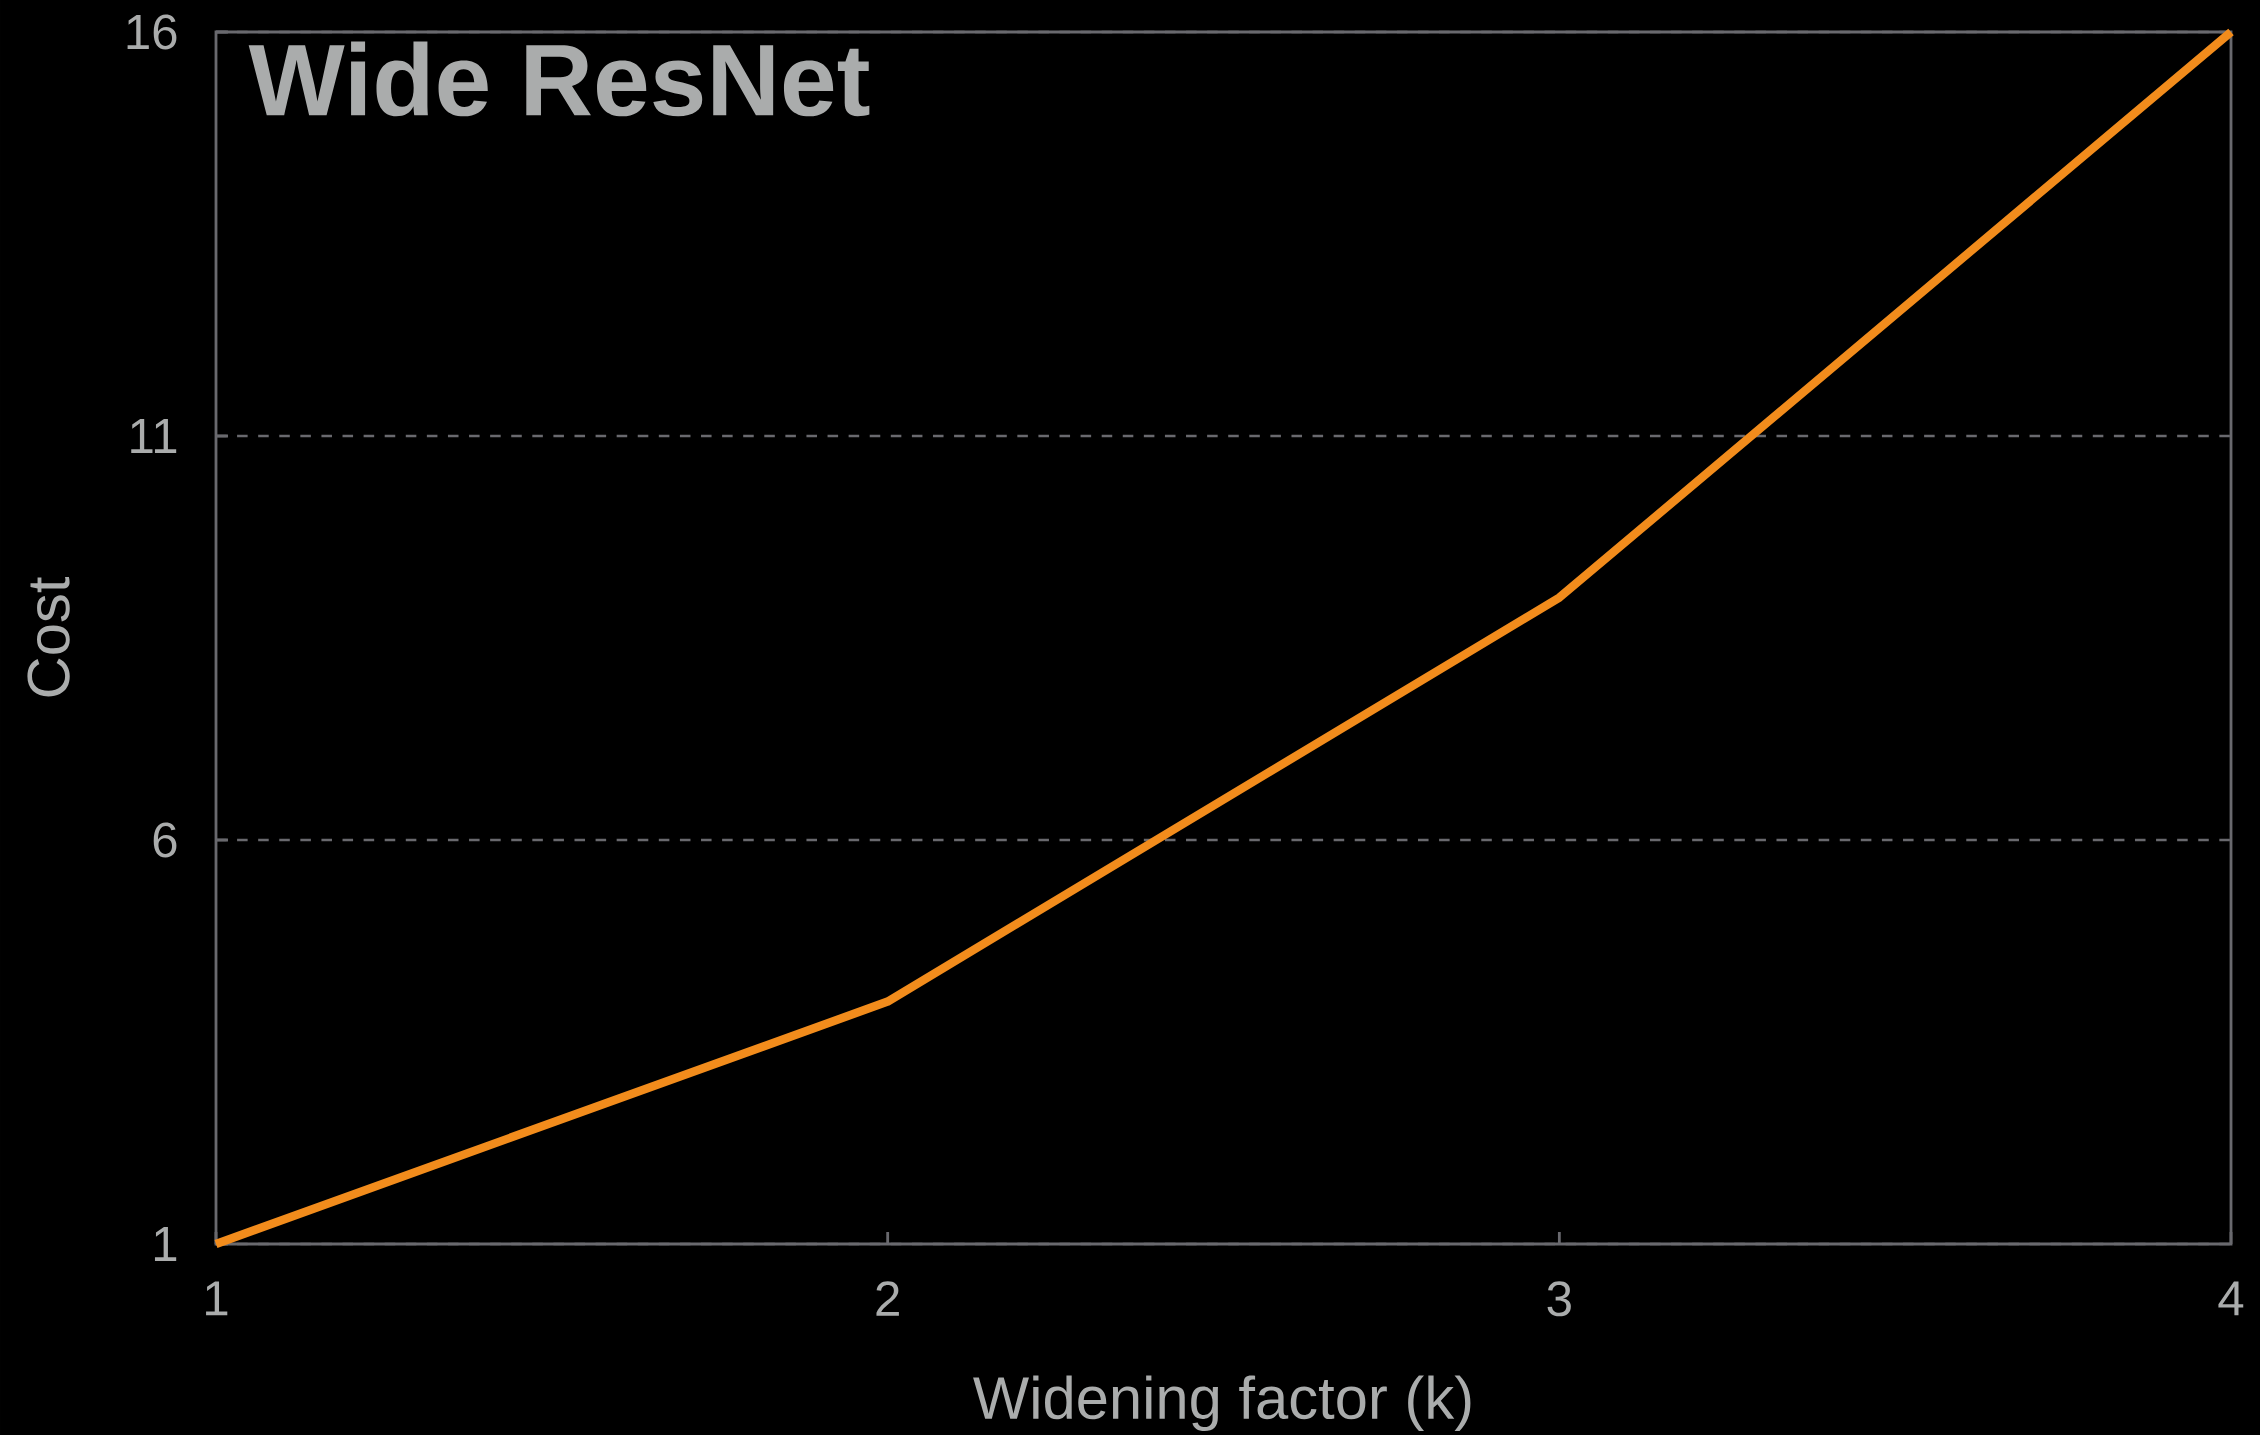 This screenshot has height=1435, width=2260. I want to click on x-axis-title: Widening factor (k), so click(1222, 1403).